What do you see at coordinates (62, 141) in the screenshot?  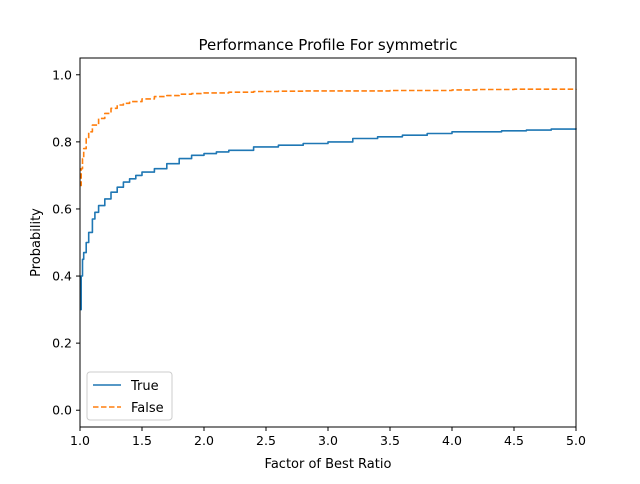 I see `y-tick-label: 0.8` at bounding box center [62, 141].